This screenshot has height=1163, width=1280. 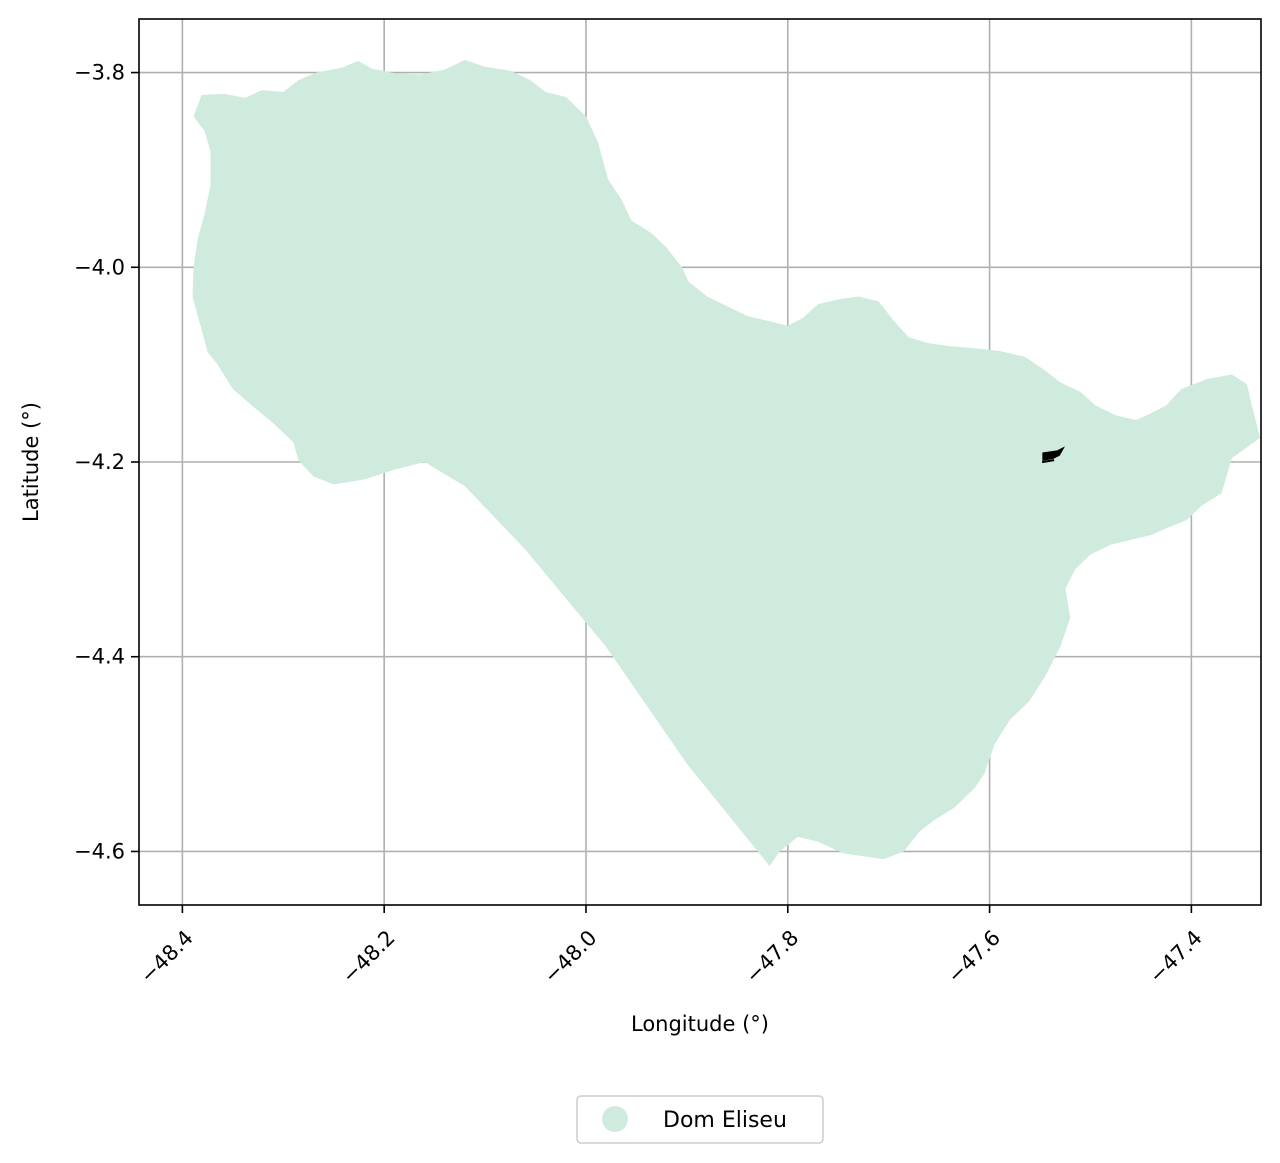 I want to click on legend: Dom Eliseu, so click(x=700, y=1119).